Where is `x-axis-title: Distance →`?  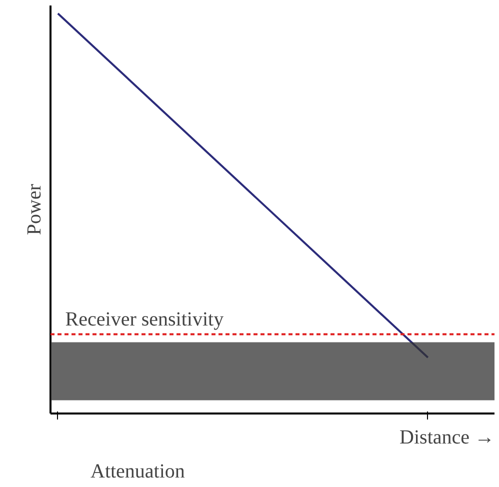
x-axis-title: Distance → is located at coordinates (447, 437).